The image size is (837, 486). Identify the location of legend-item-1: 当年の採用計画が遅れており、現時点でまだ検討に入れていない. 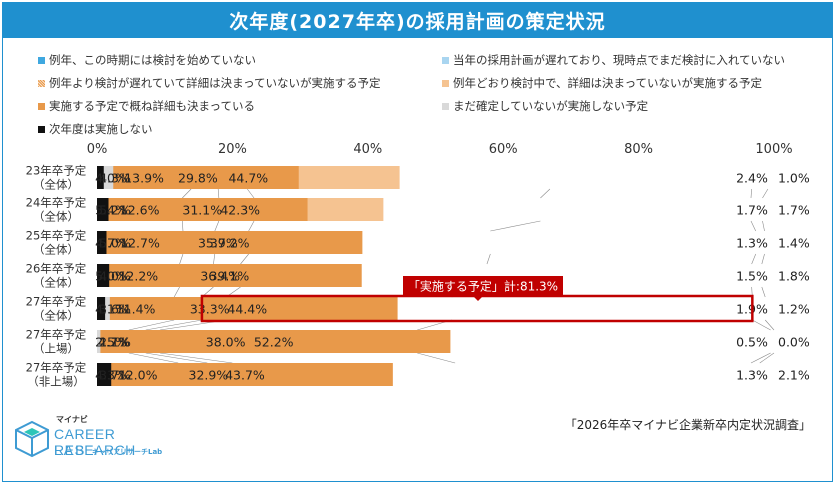
(613, 60).